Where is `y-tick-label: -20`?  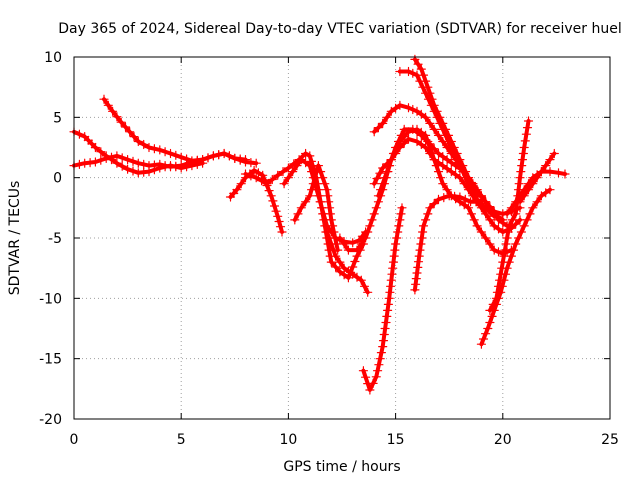
y-tick-label: -20 is located at coordinates (50, 420).